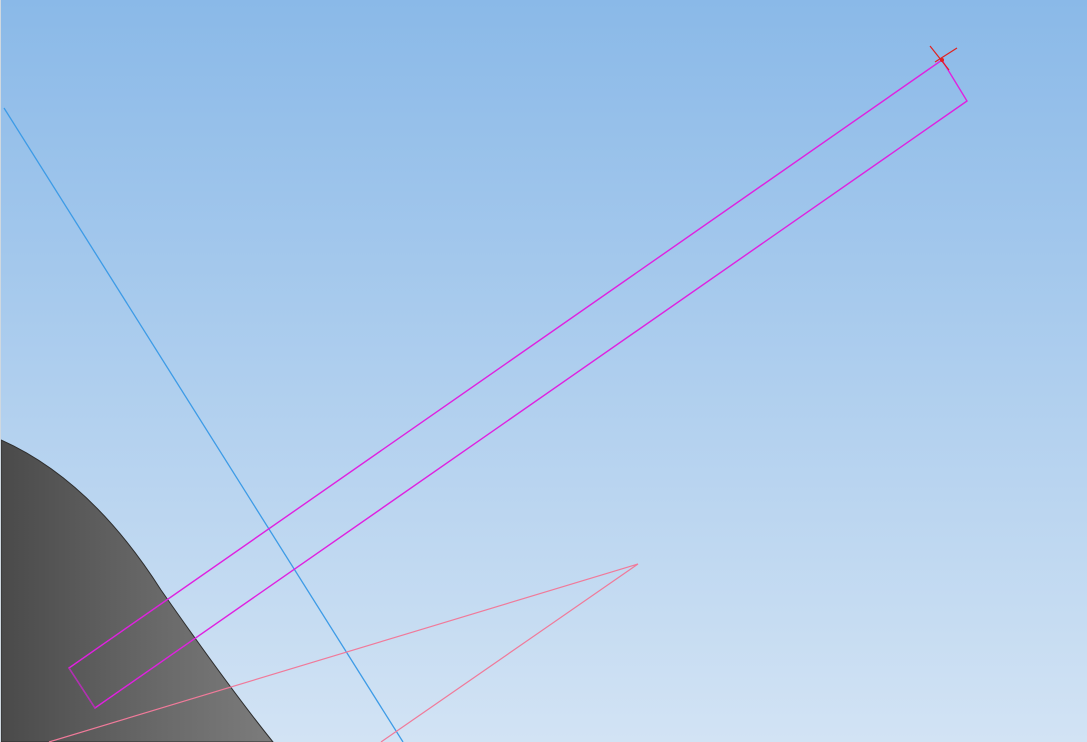  Describe the element at coordinates (82, 688) in the screenshot. I see `sketch-profile-edge` at that location.